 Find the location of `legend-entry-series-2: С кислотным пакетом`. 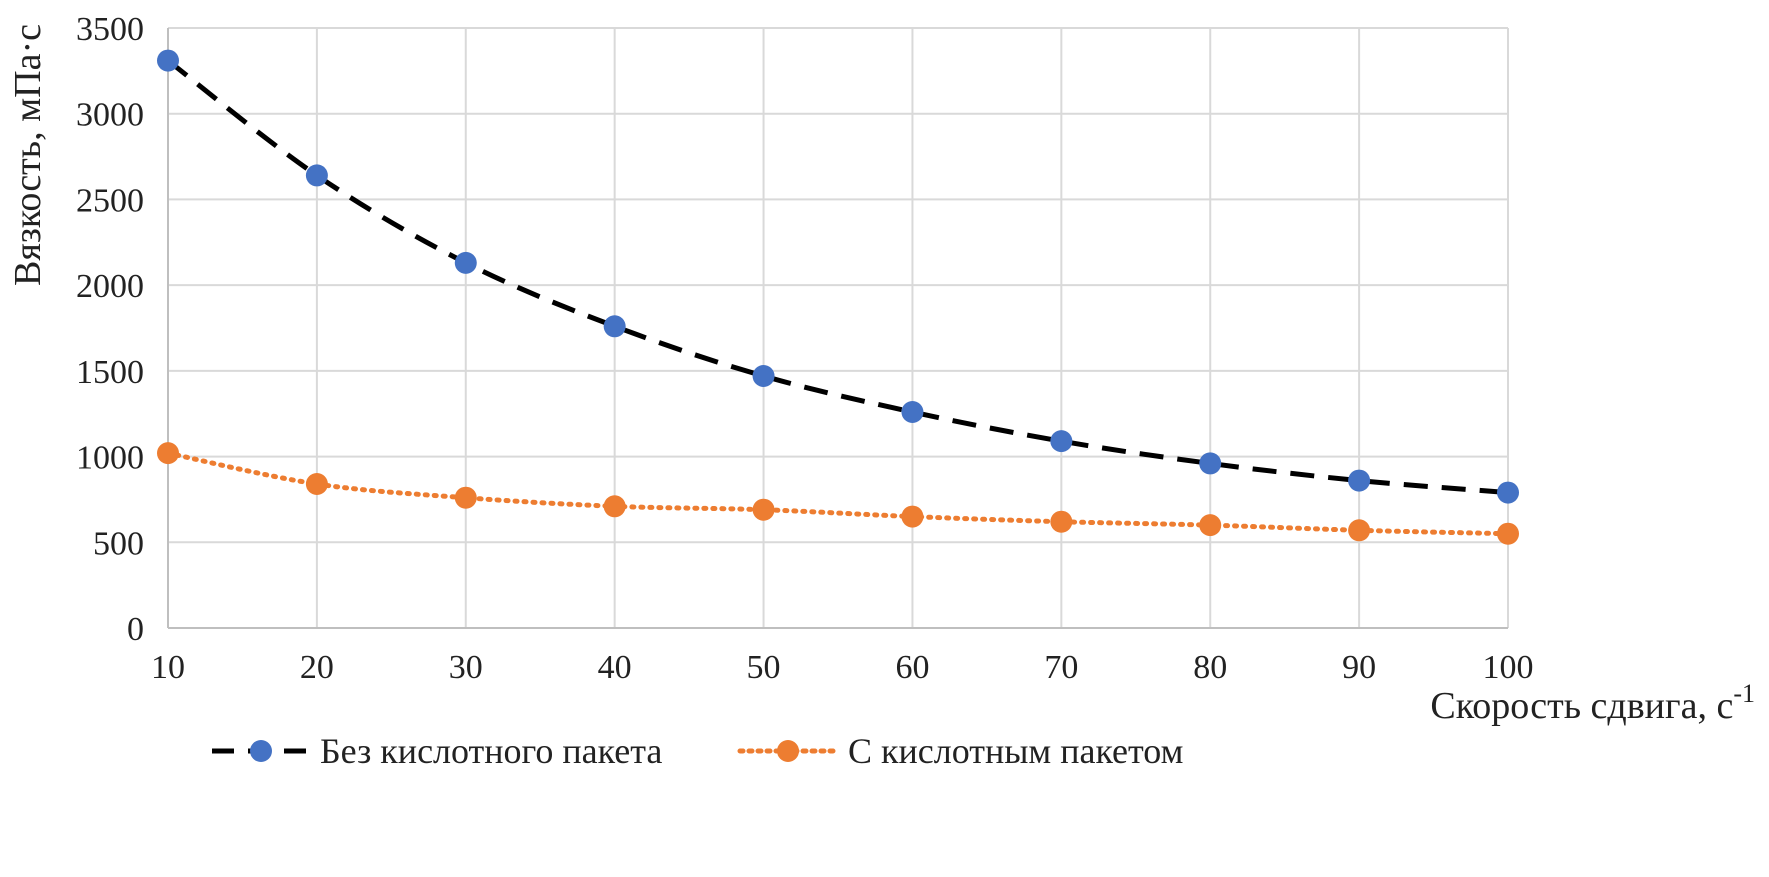

legend-entry-series-2: С кислотным пакетом is located at coordinates (960, 751).